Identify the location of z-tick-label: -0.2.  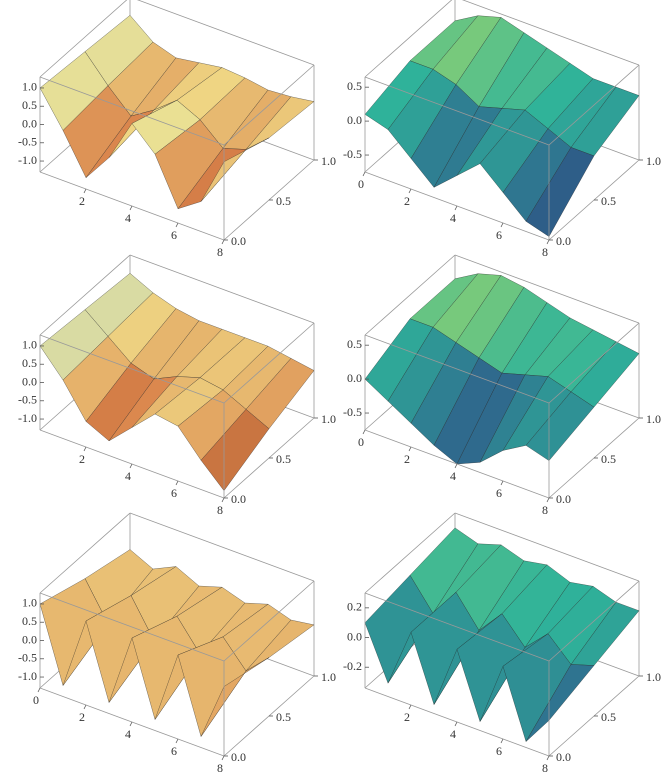
(352, 666).